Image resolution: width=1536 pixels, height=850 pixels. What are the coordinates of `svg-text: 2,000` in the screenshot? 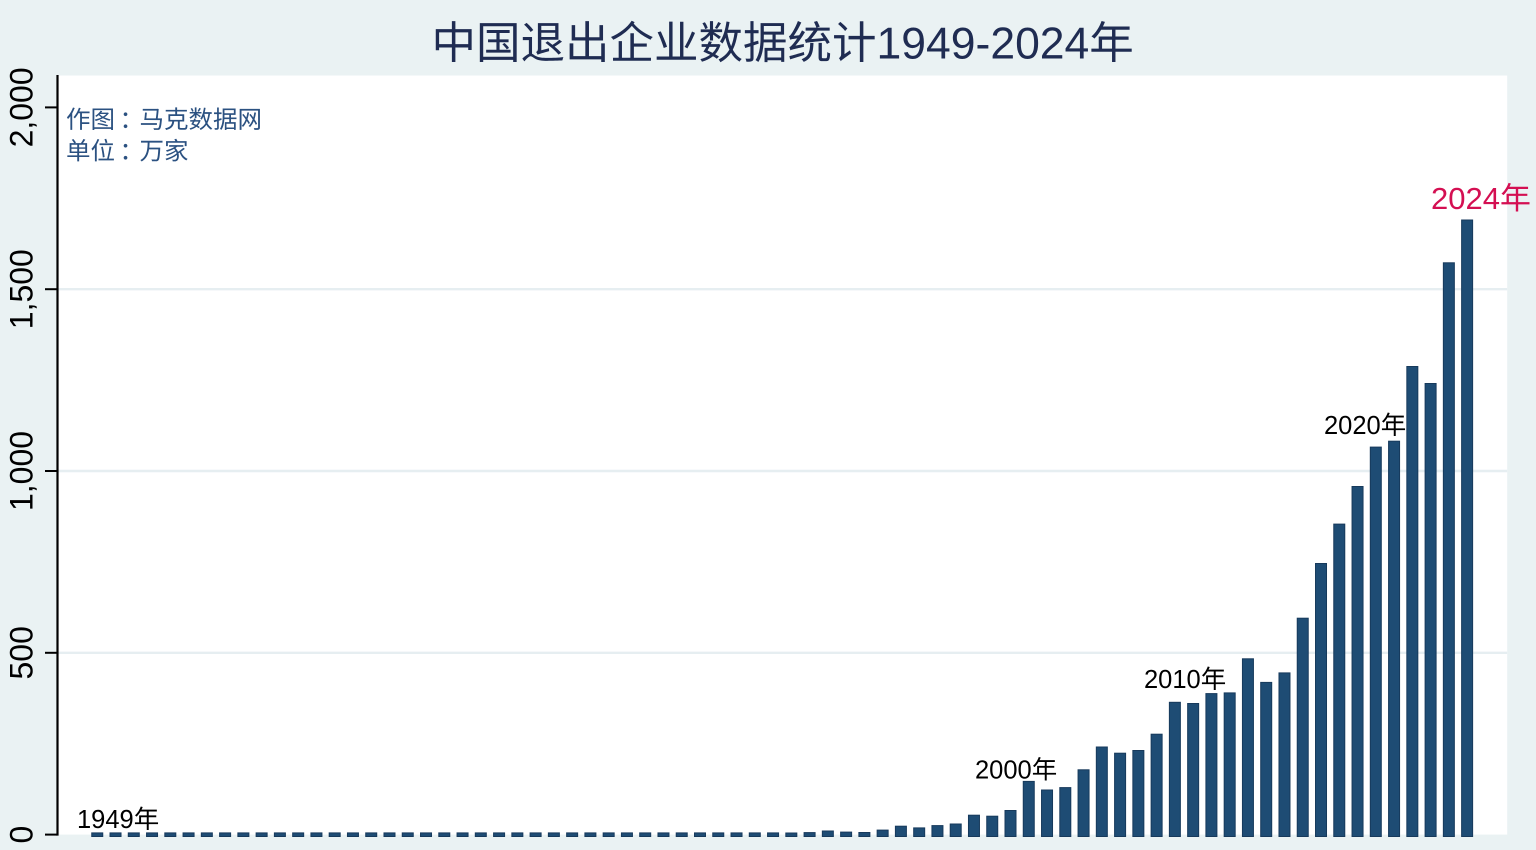 It's located at (22, 107).